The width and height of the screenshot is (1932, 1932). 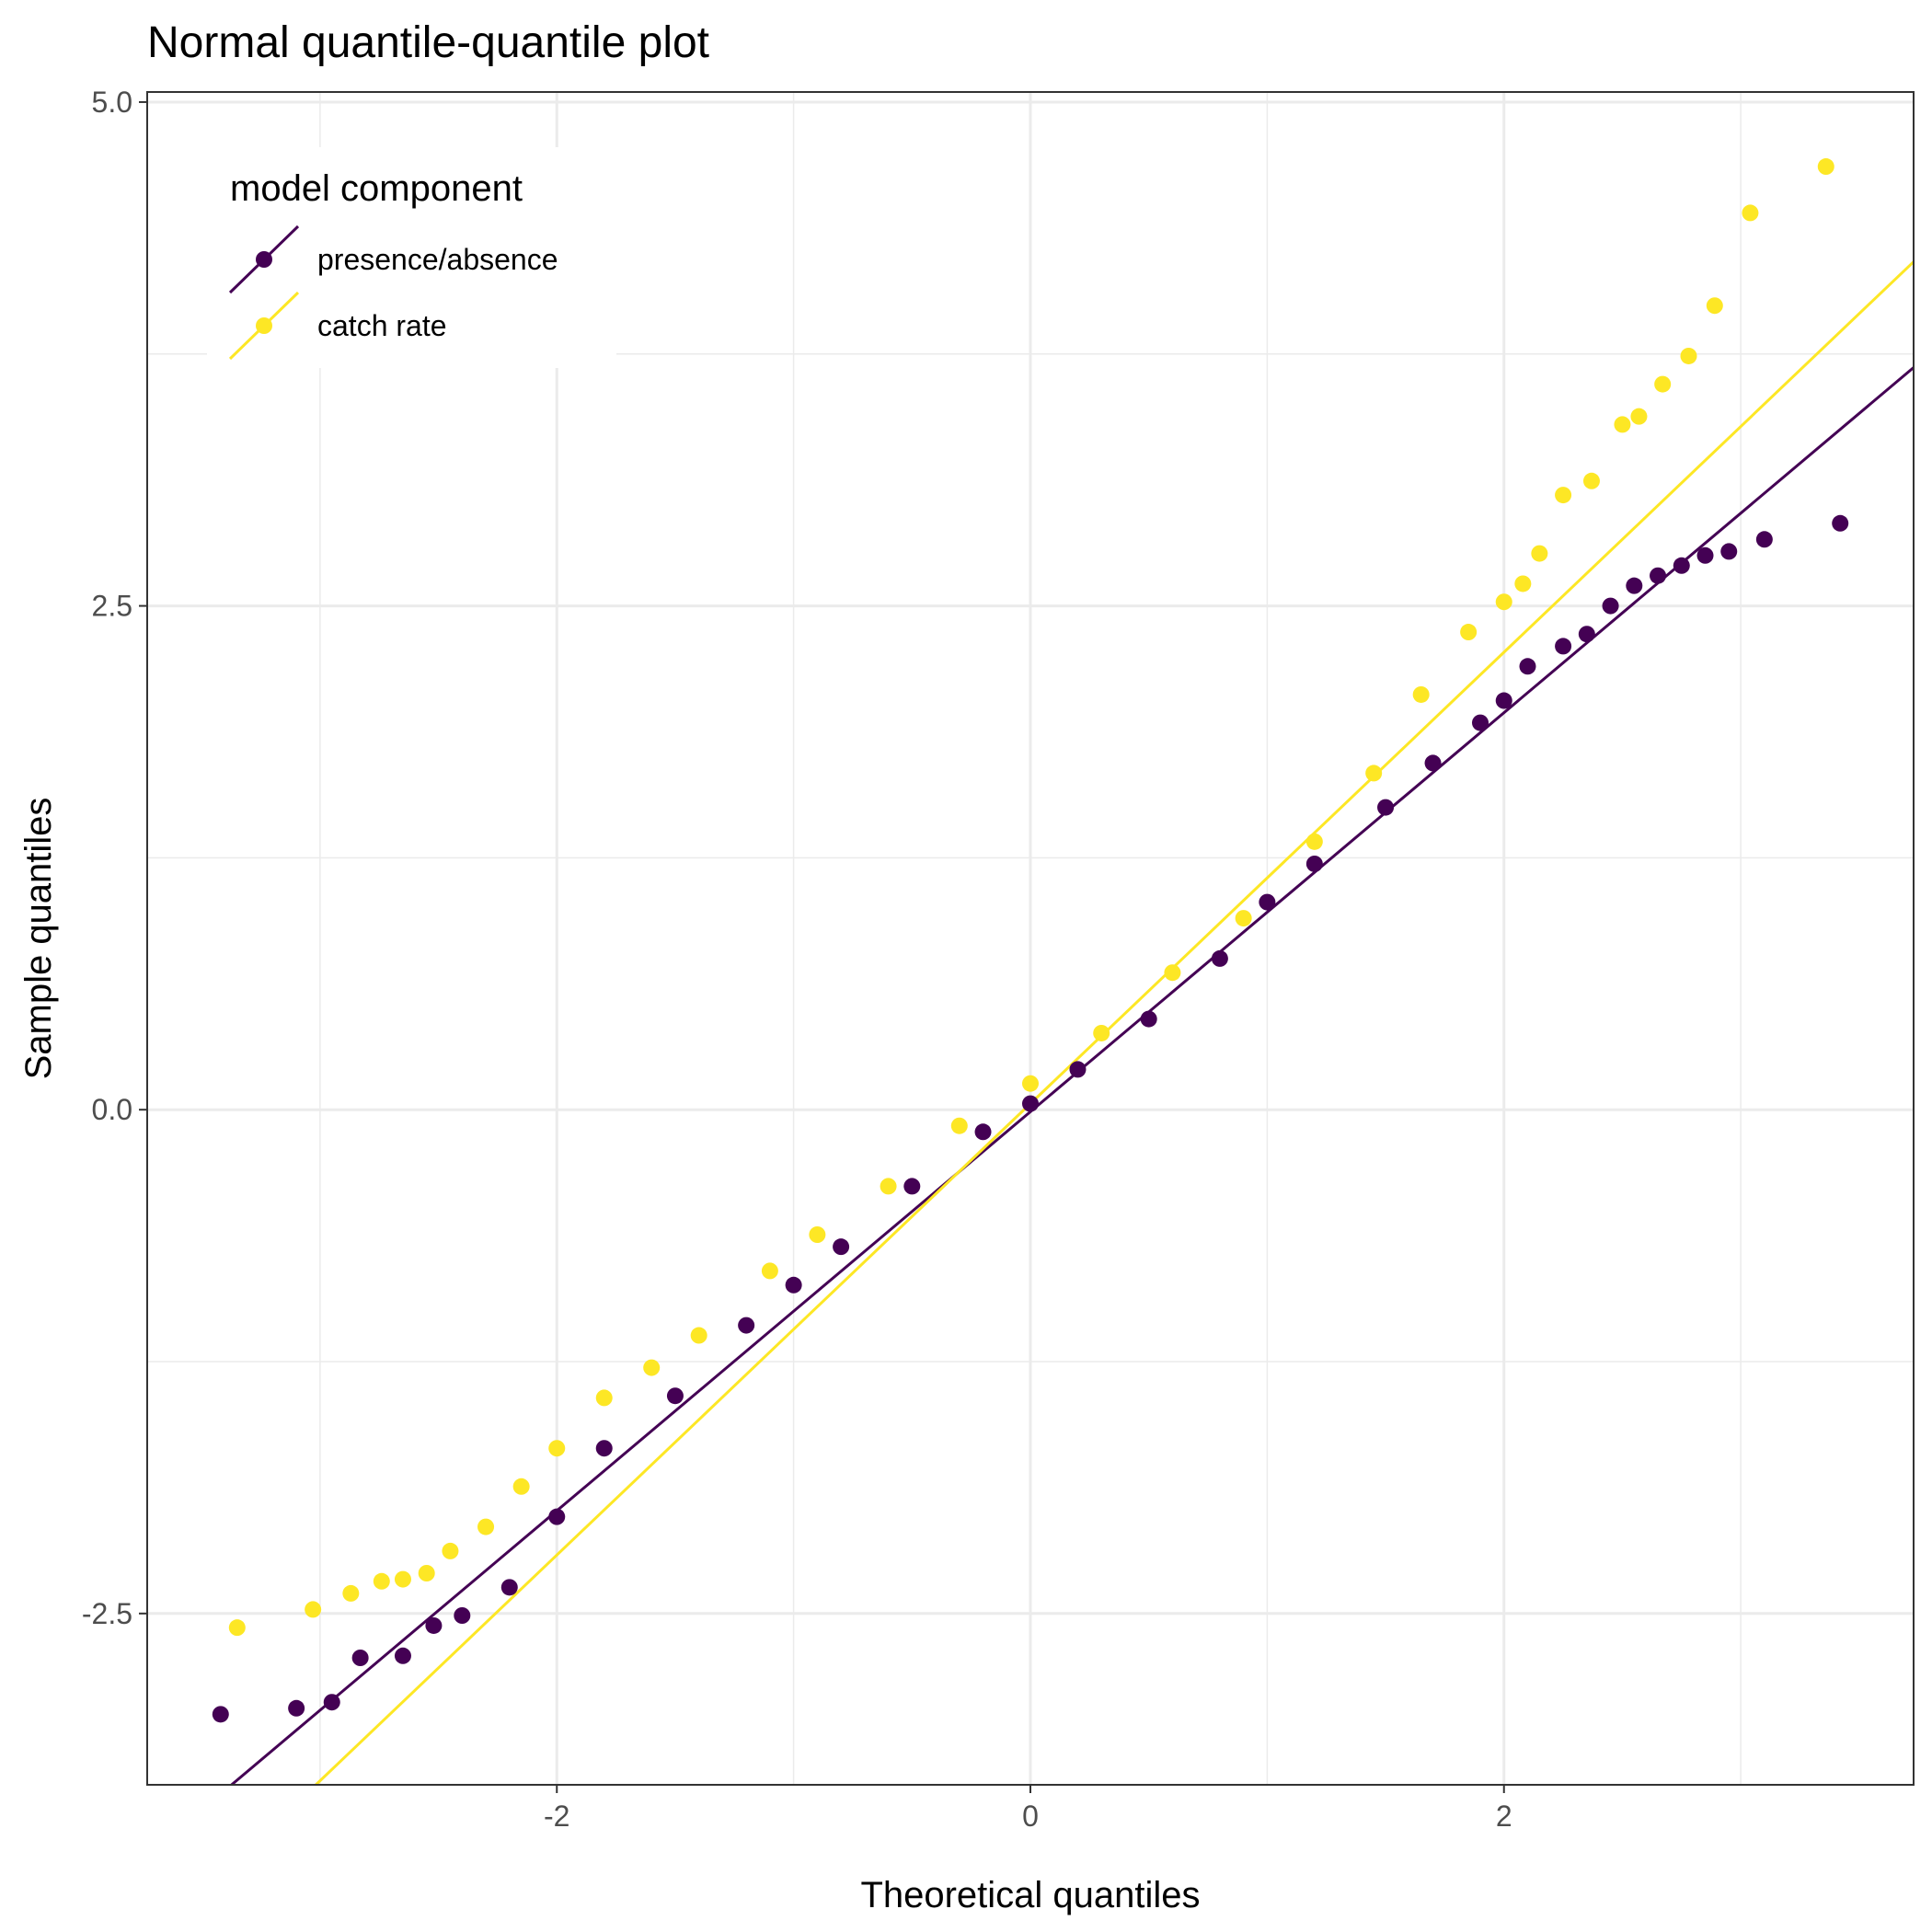 What do you see at coordinates (107, 1613) in the screenshot?
I see `y-tick-label: -2.5` at bounding box center [107, 1613].